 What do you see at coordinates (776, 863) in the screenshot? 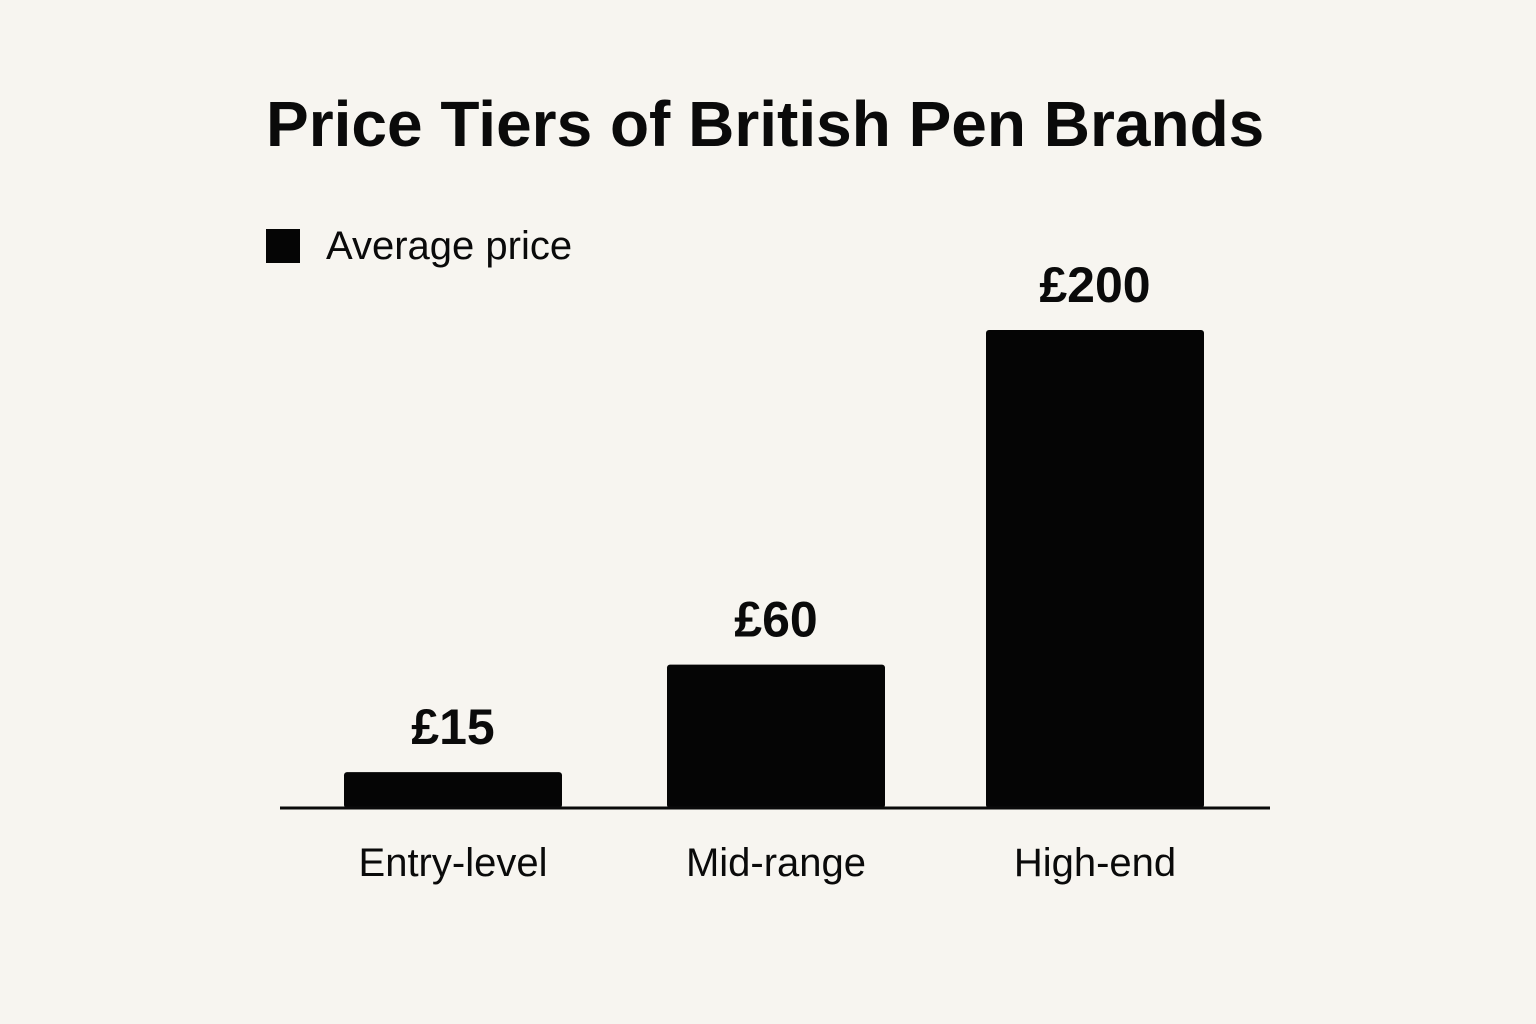
I see `x-tick-label: Mid-range` at bounding box center [776, 863].